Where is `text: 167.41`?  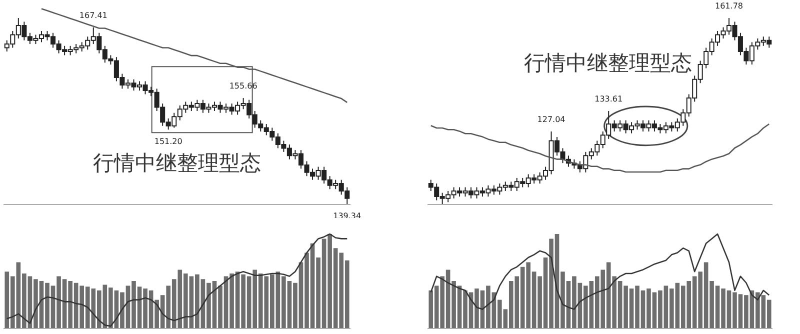 text: 167.41 is located at coordinates (93, 15).